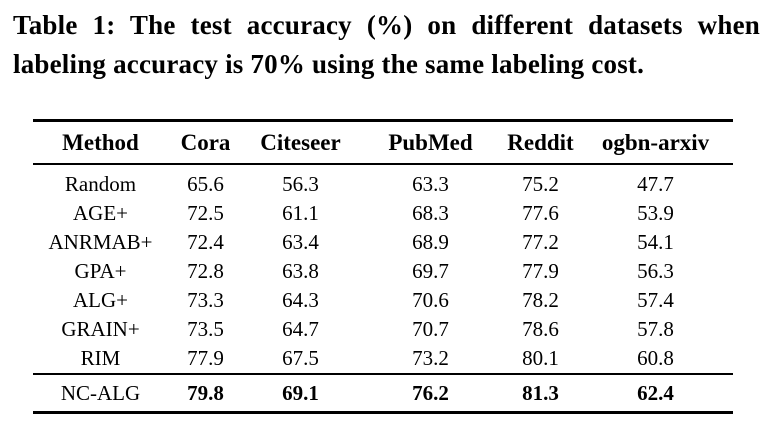  What do you see at coordinates (540, 393) in the screenshot?
I see `value-cell: 81.3` at bounding box center [540, 393].